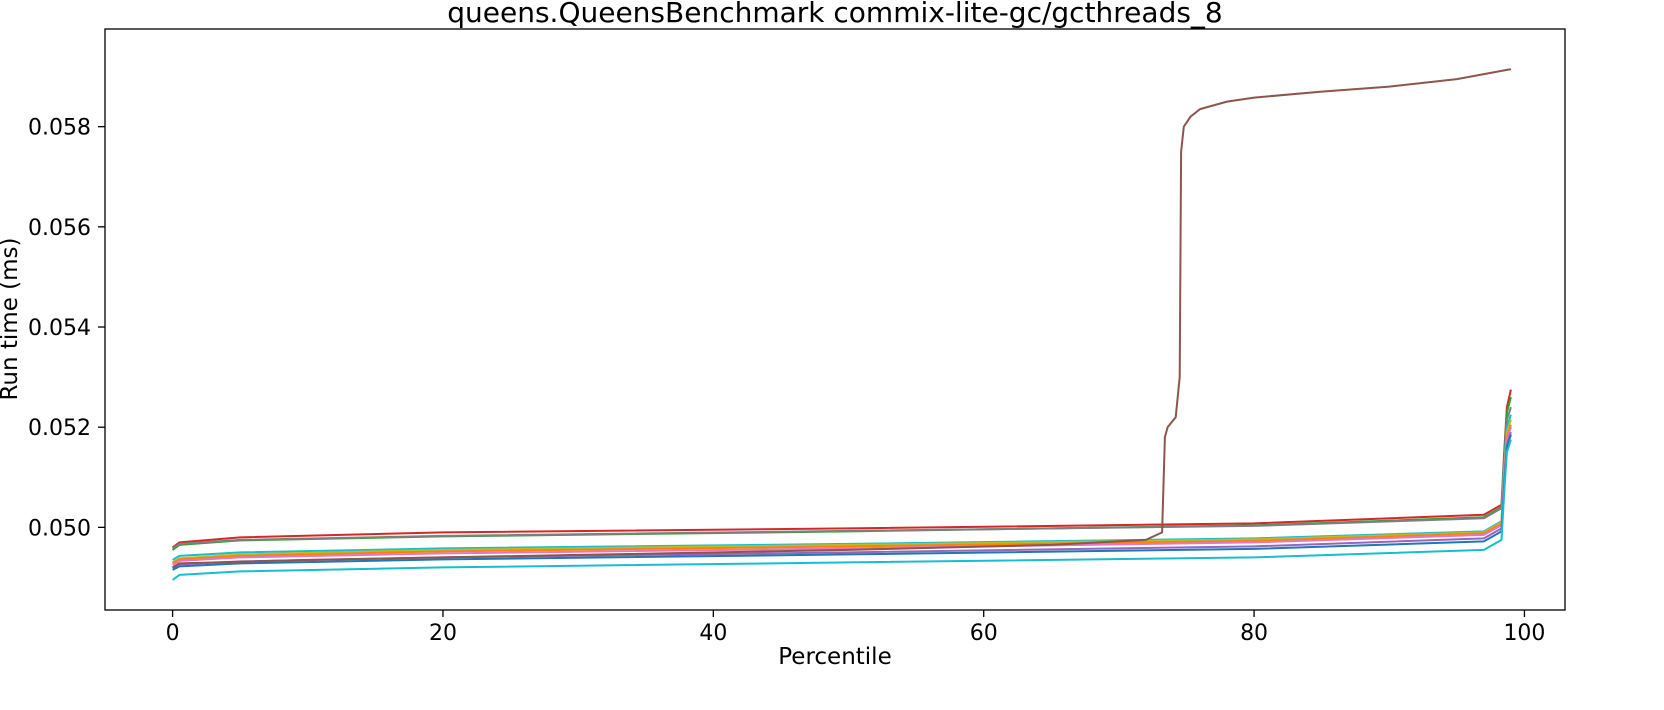  I want to click on x-tick-label: 100, so click(1524, 633).